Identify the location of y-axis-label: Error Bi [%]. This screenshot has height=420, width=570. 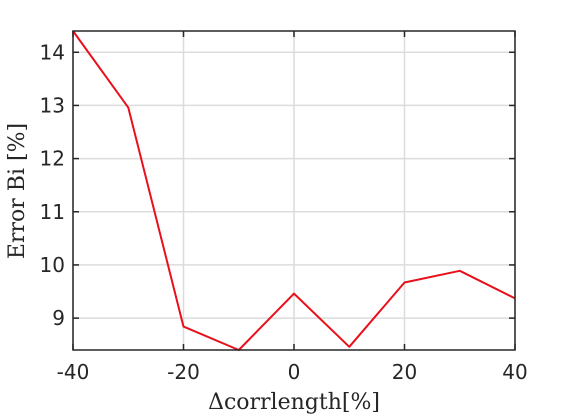
(17, 191).